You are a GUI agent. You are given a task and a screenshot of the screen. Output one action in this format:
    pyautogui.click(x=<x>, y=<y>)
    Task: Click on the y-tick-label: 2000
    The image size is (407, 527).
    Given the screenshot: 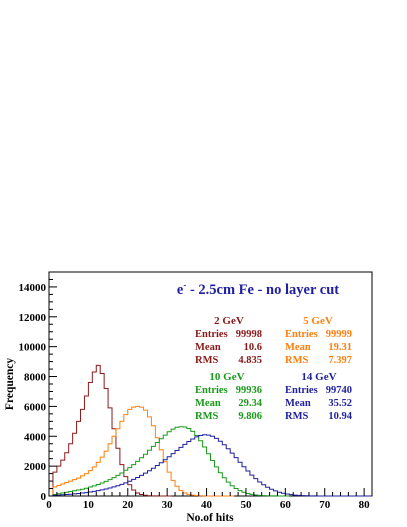 What is the action you would take?
    pyautogui.click(x=35, y=467)
    